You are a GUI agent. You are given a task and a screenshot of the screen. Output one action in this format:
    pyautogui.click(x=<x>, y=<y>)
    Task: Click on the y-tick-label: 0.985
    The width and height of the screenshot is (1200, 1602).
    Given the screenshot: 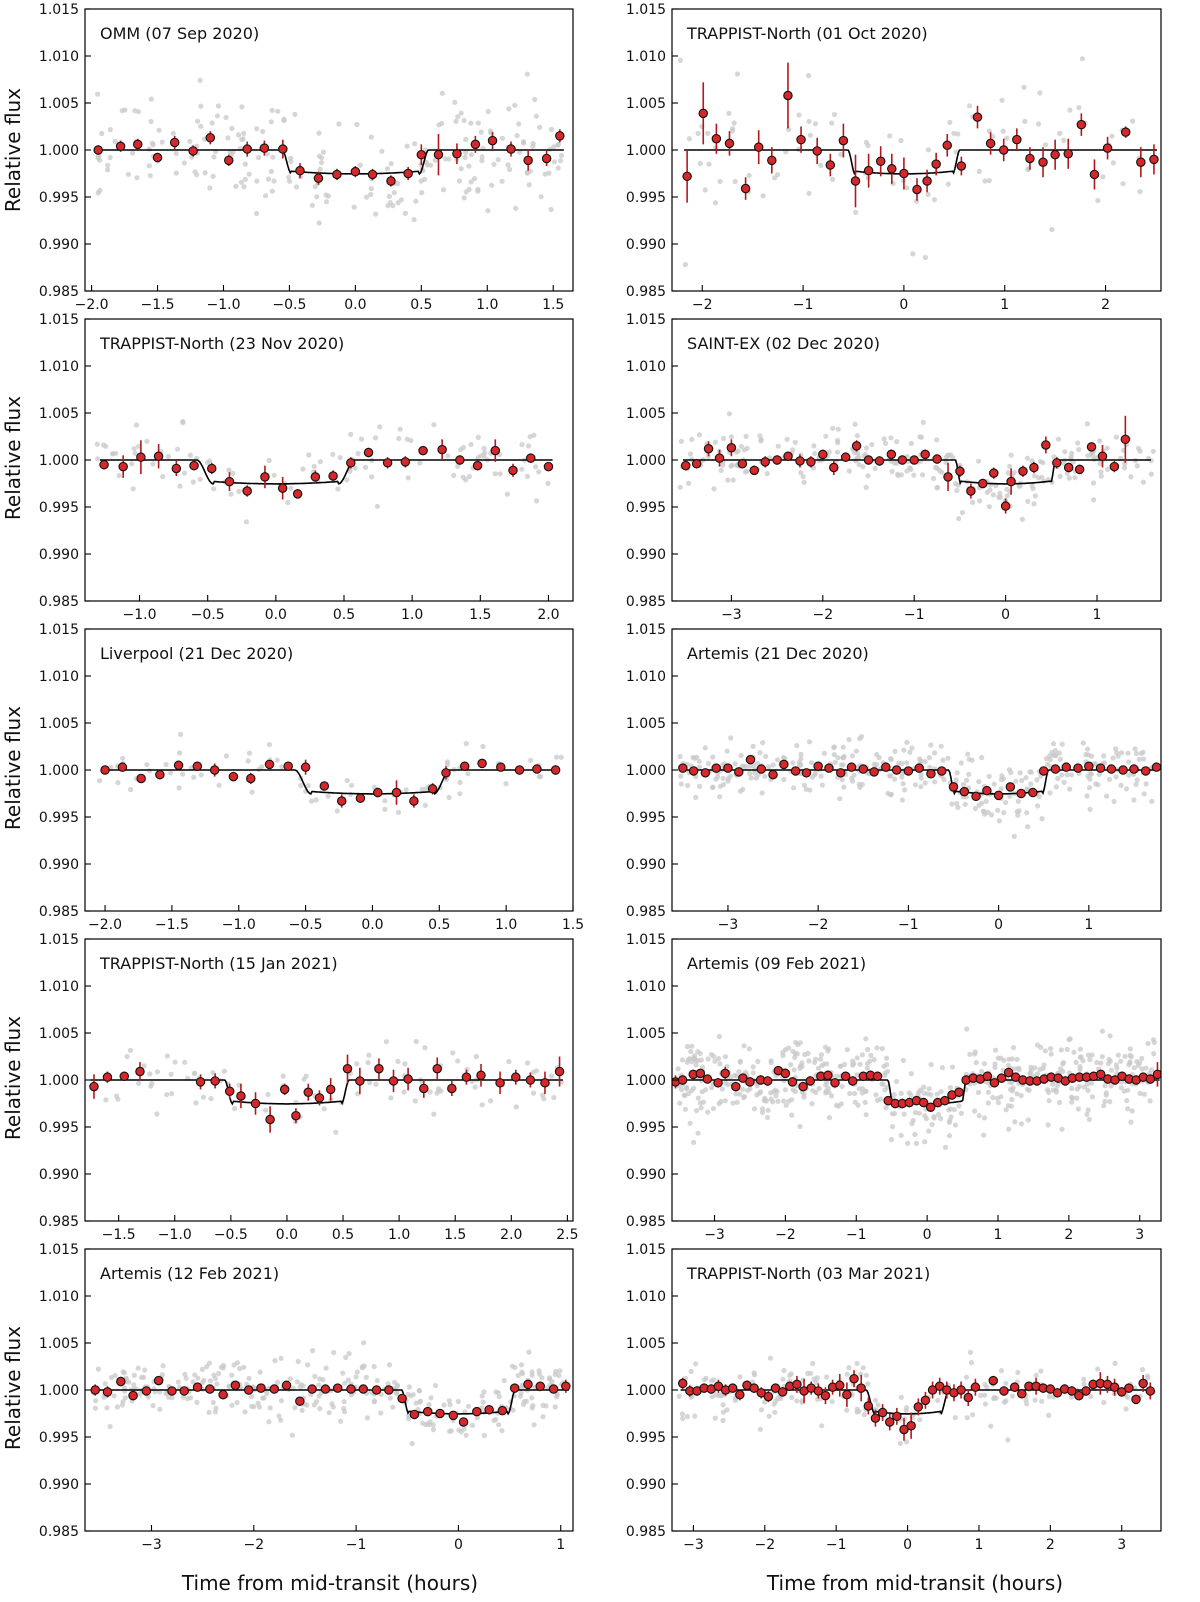 What is the action you would take?
    pyautogui.click(x=646, y=292)
    